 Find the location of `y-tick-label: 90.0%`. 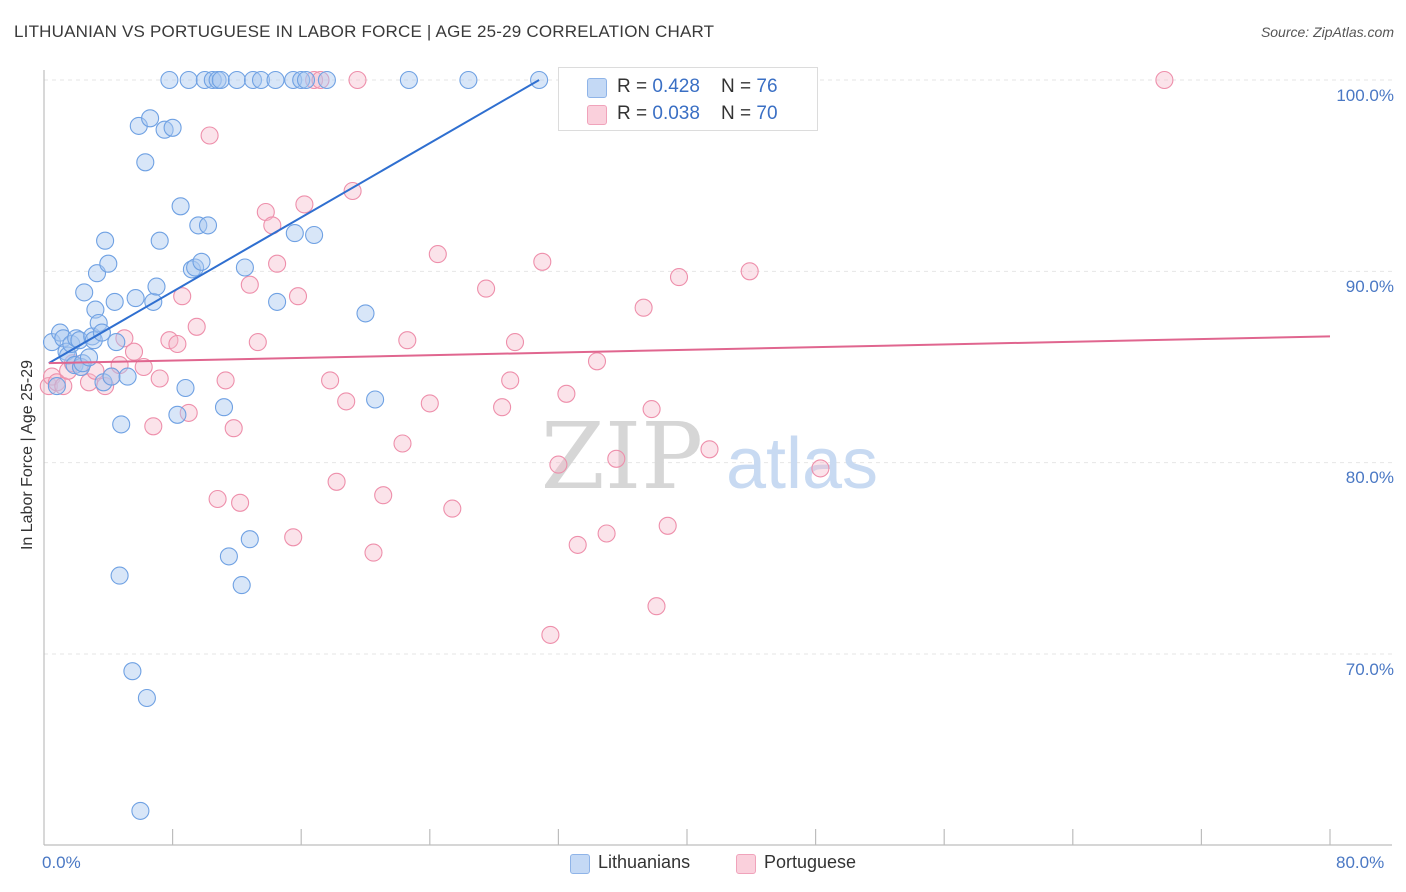

y-tick-label: 90.0% is located at coordinates (1369, 286).